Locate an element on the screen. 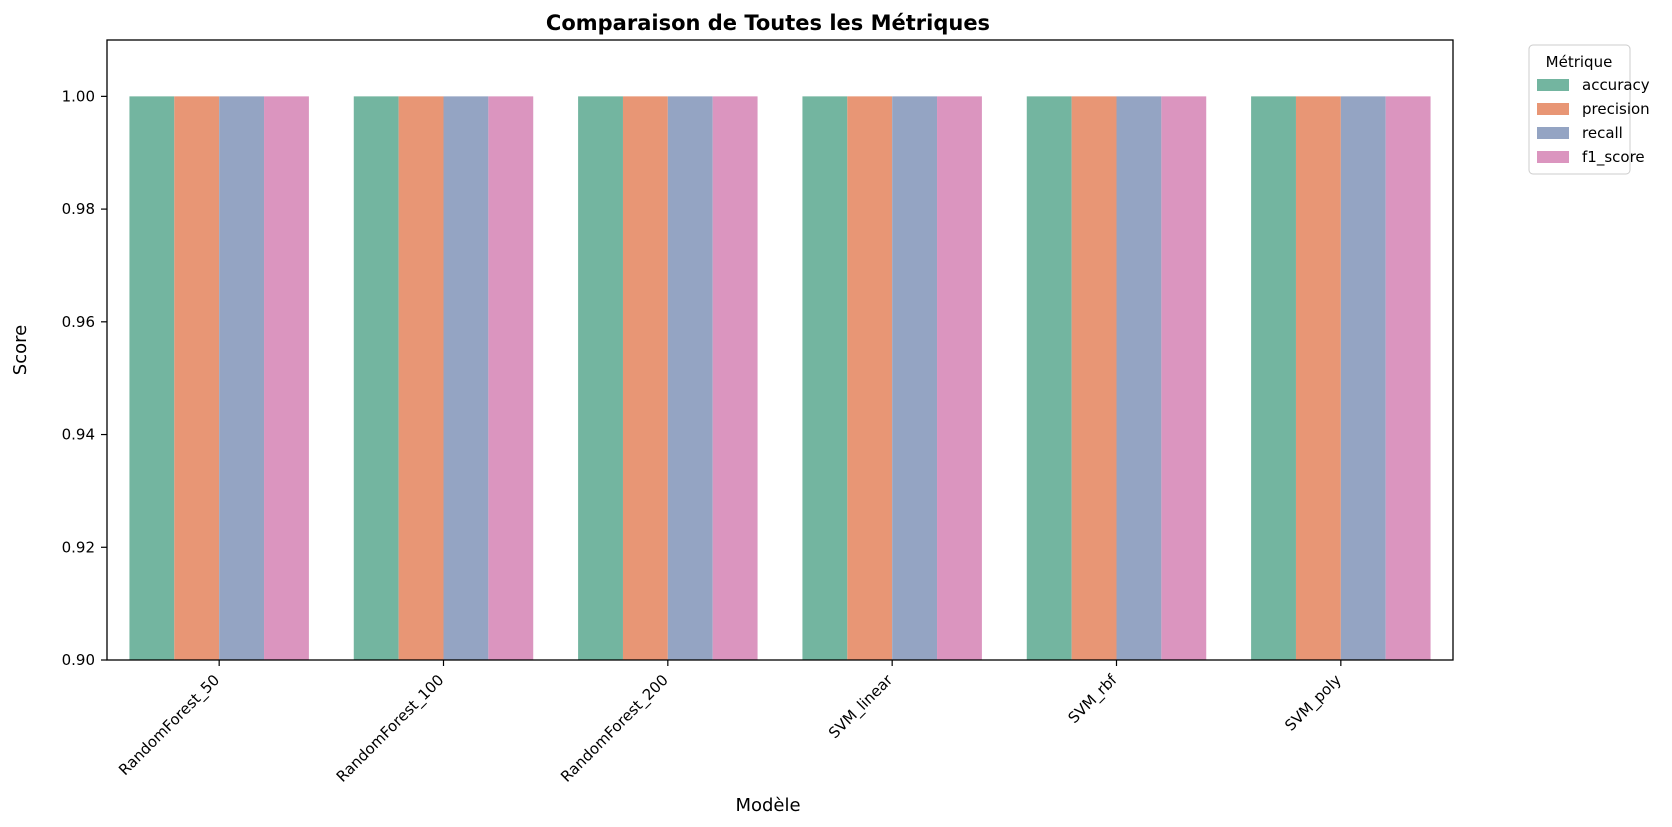 Image resolution: width=1672 pixels, height=827 pixels. bar-precision-SVM_linear is located at coordinates (870, 378).